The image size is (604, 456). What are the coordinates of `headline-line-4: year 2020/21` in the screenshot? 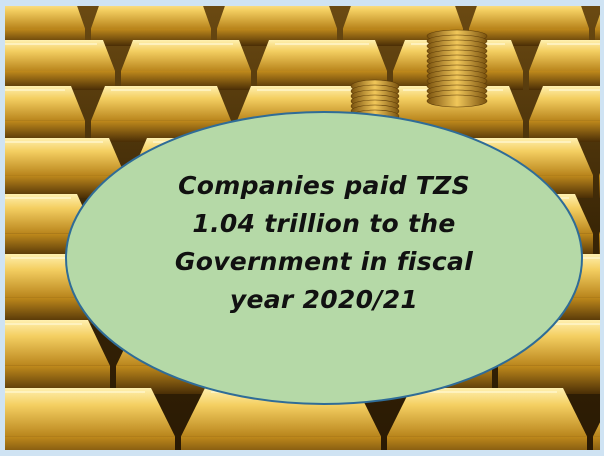 It's located at (324, 299).